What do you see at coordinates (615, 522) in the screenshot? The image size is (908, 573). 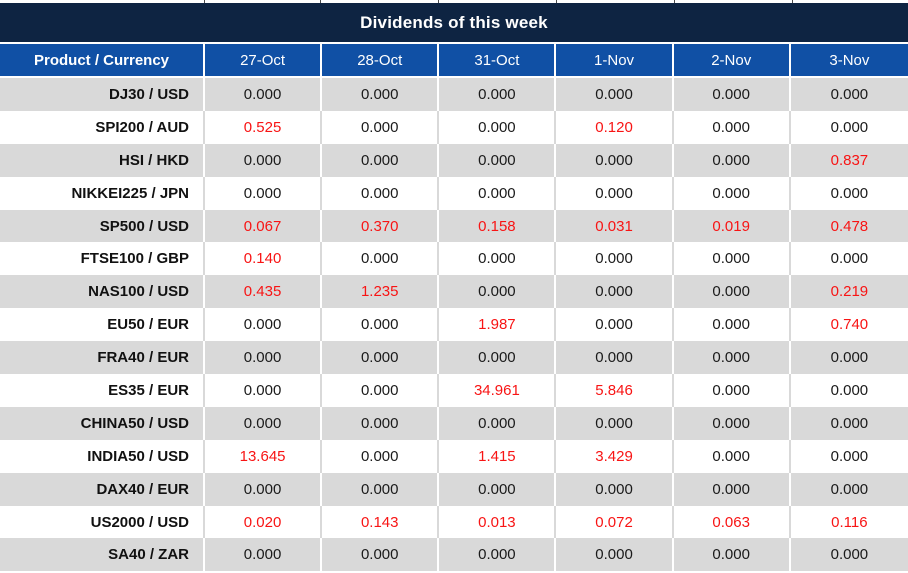 I see `value-cell: 0.072` at bounding box center [615, 522].